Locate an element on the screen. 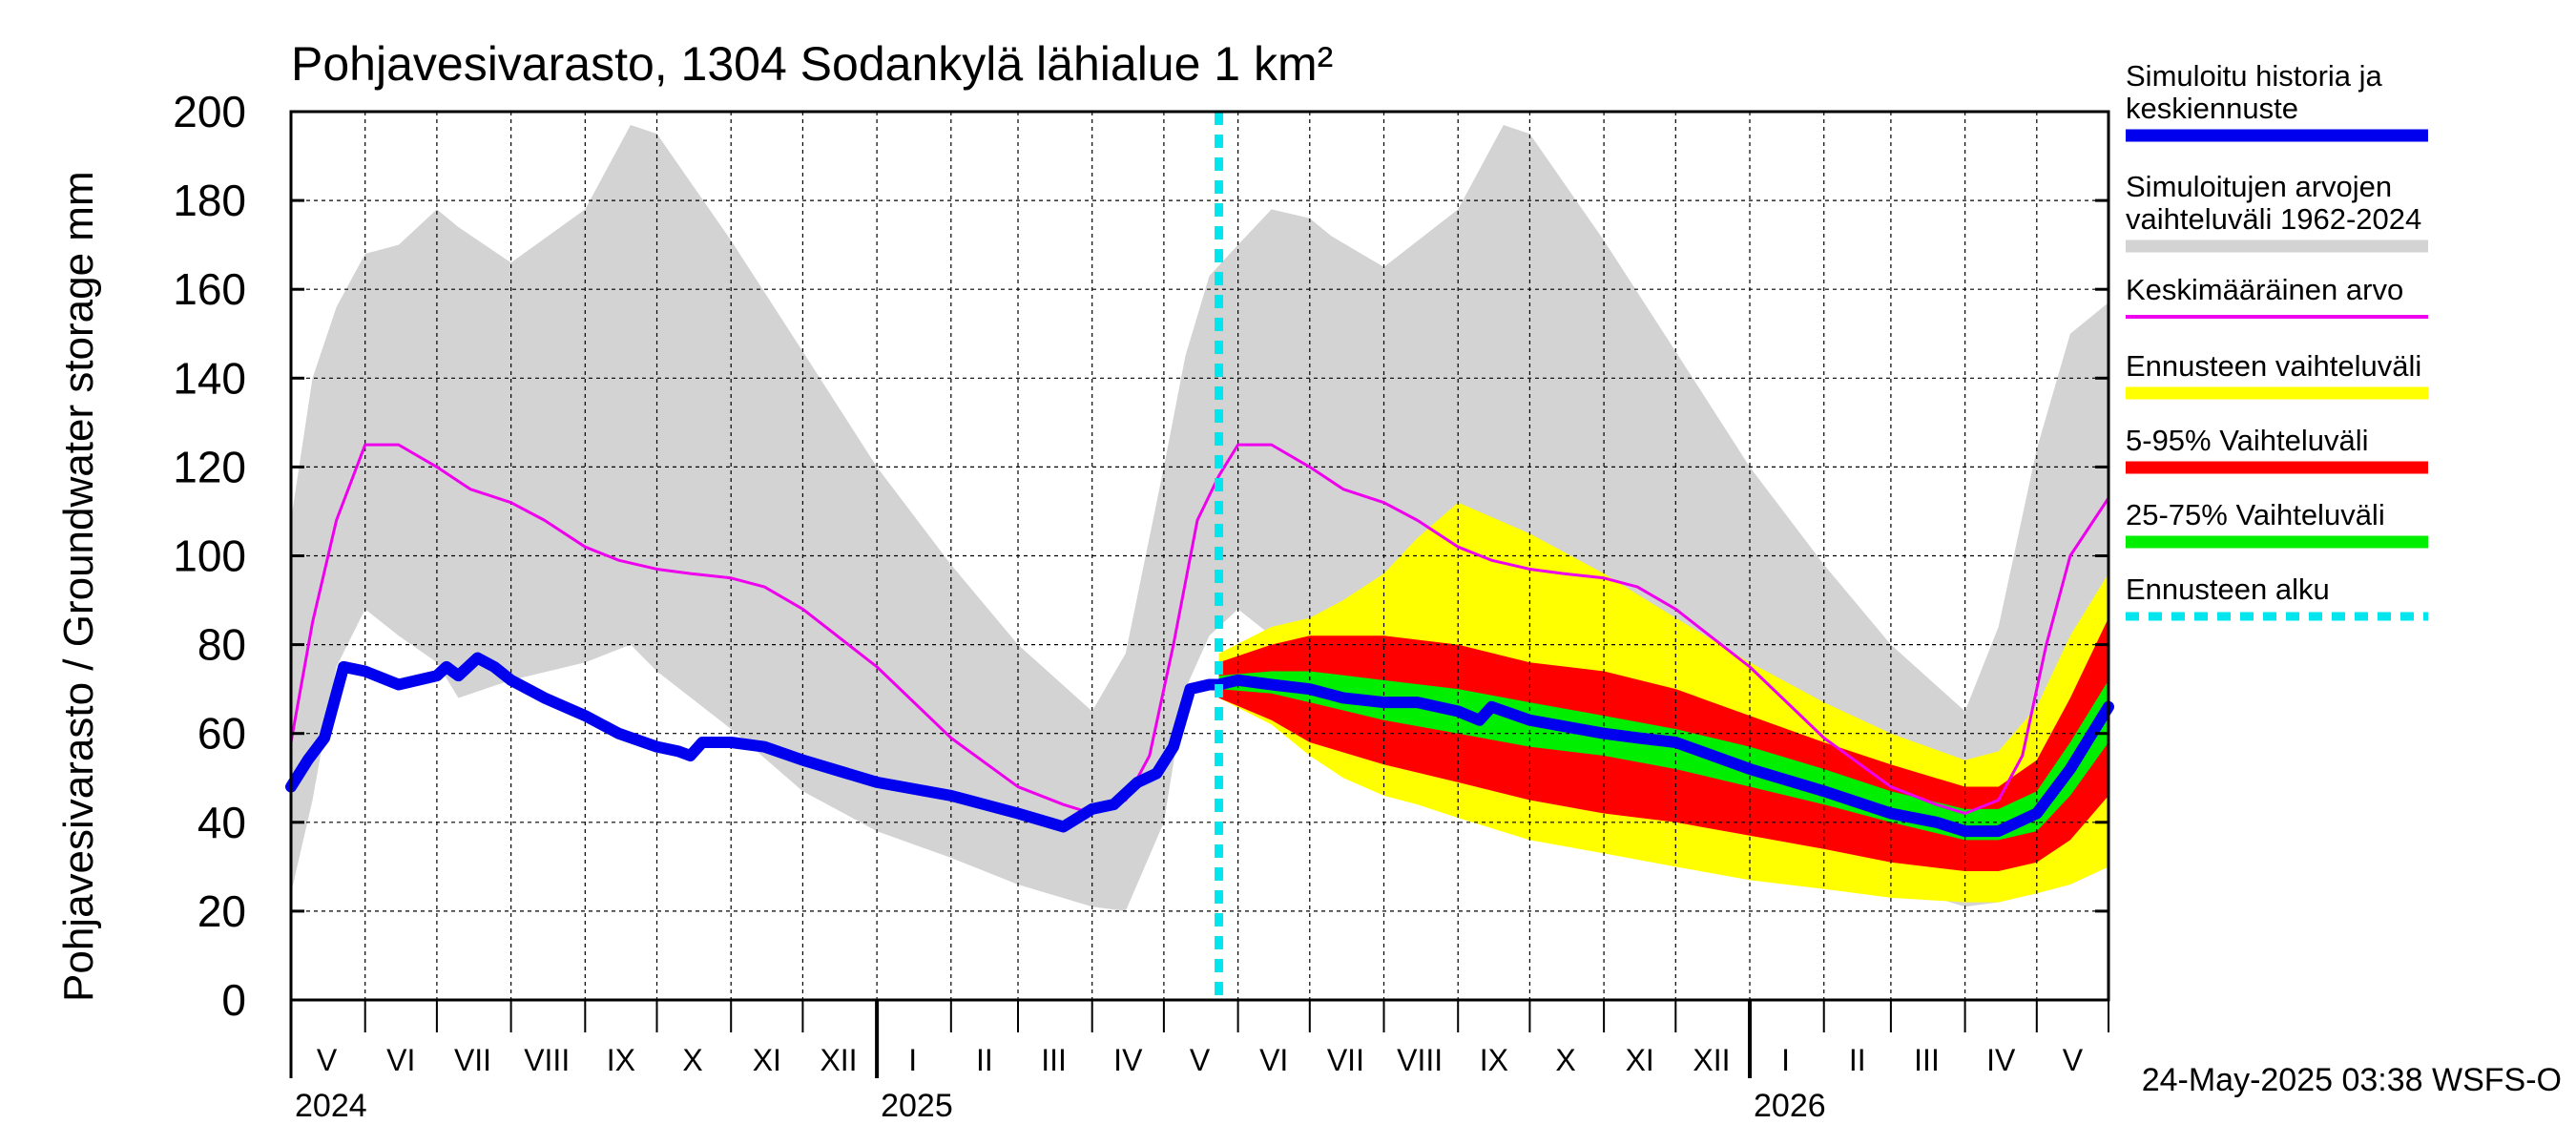 The height and width of the screenshot is (1145, 2576). year-label: 2026 is located at coordinates (1790, 1106).